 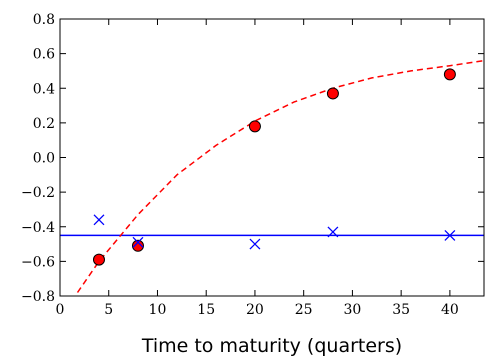 What do you see at coordinates (352, 310) in the screenshot?
I see `x-tick-label: 30` at bounding box center [352, 310].